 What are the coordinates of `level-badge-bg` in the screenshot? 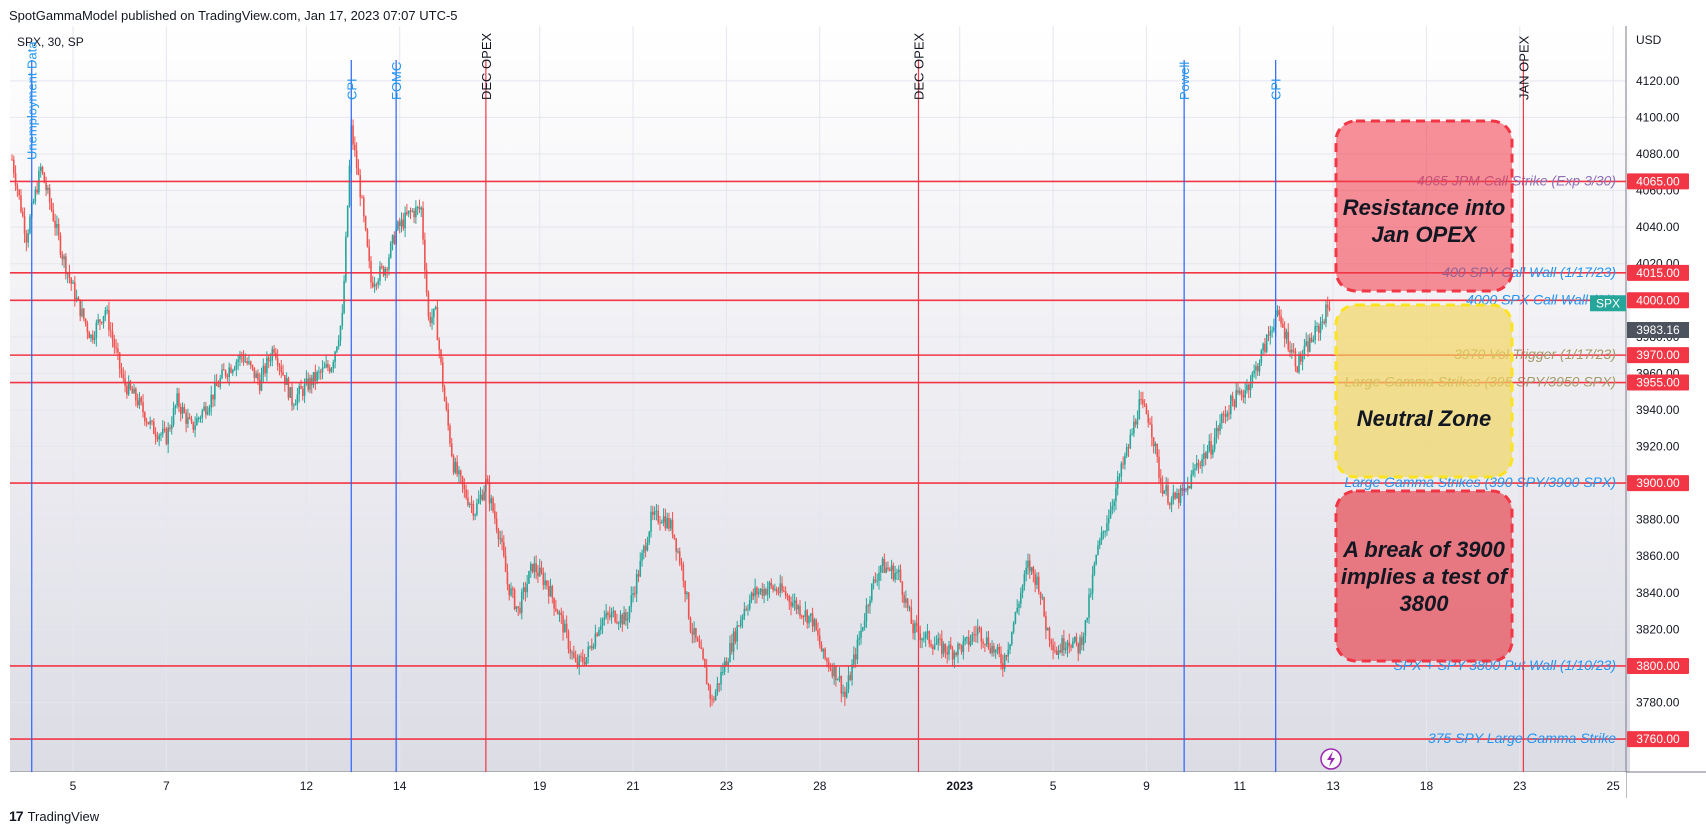 It's located at (1658, 181).